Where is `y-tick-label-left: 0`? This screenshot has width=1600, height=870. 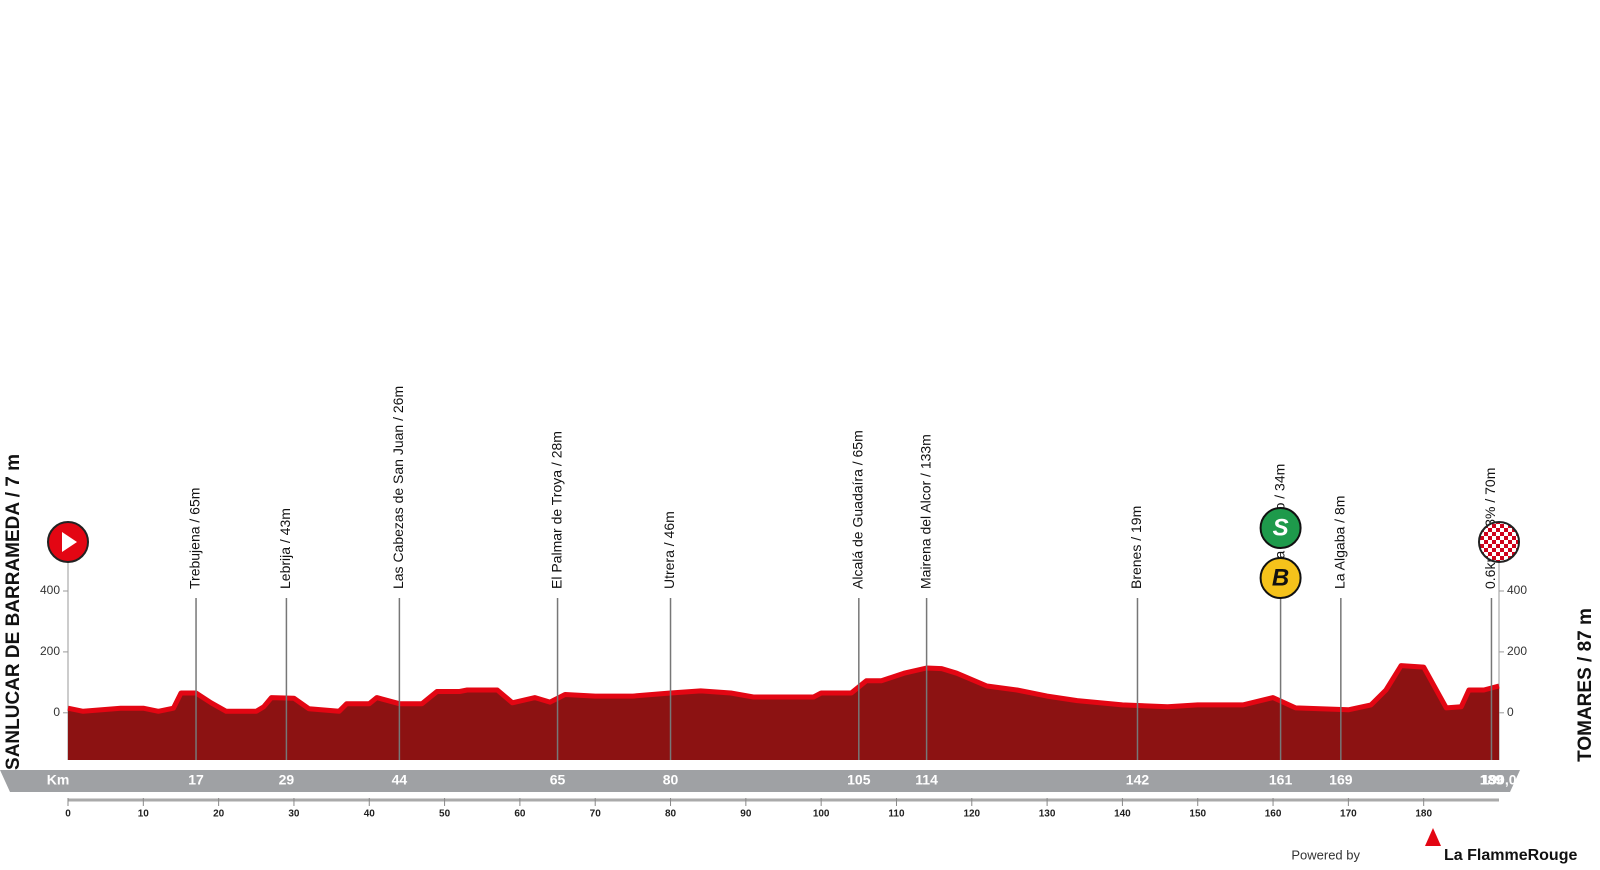
y-tick-label-left: 0 is located at coordinates (56, 712).